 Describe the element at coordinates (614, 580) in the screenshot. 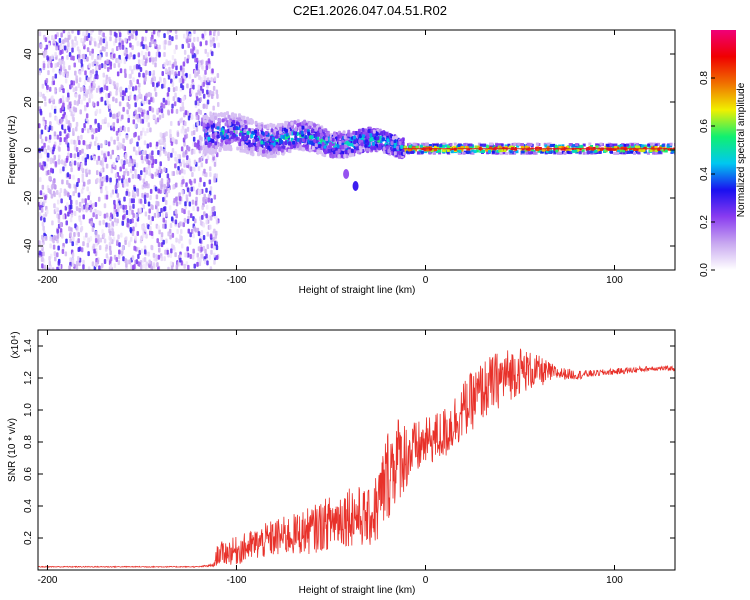

I see `snr-x-tick-label-100: 100` at that location.